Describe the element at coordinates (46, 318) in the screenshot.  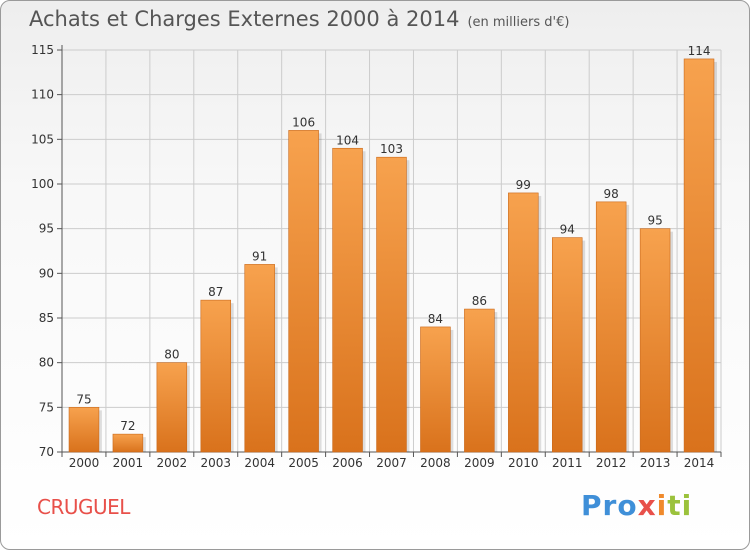
I see `y-tick-label: 85` at that location.